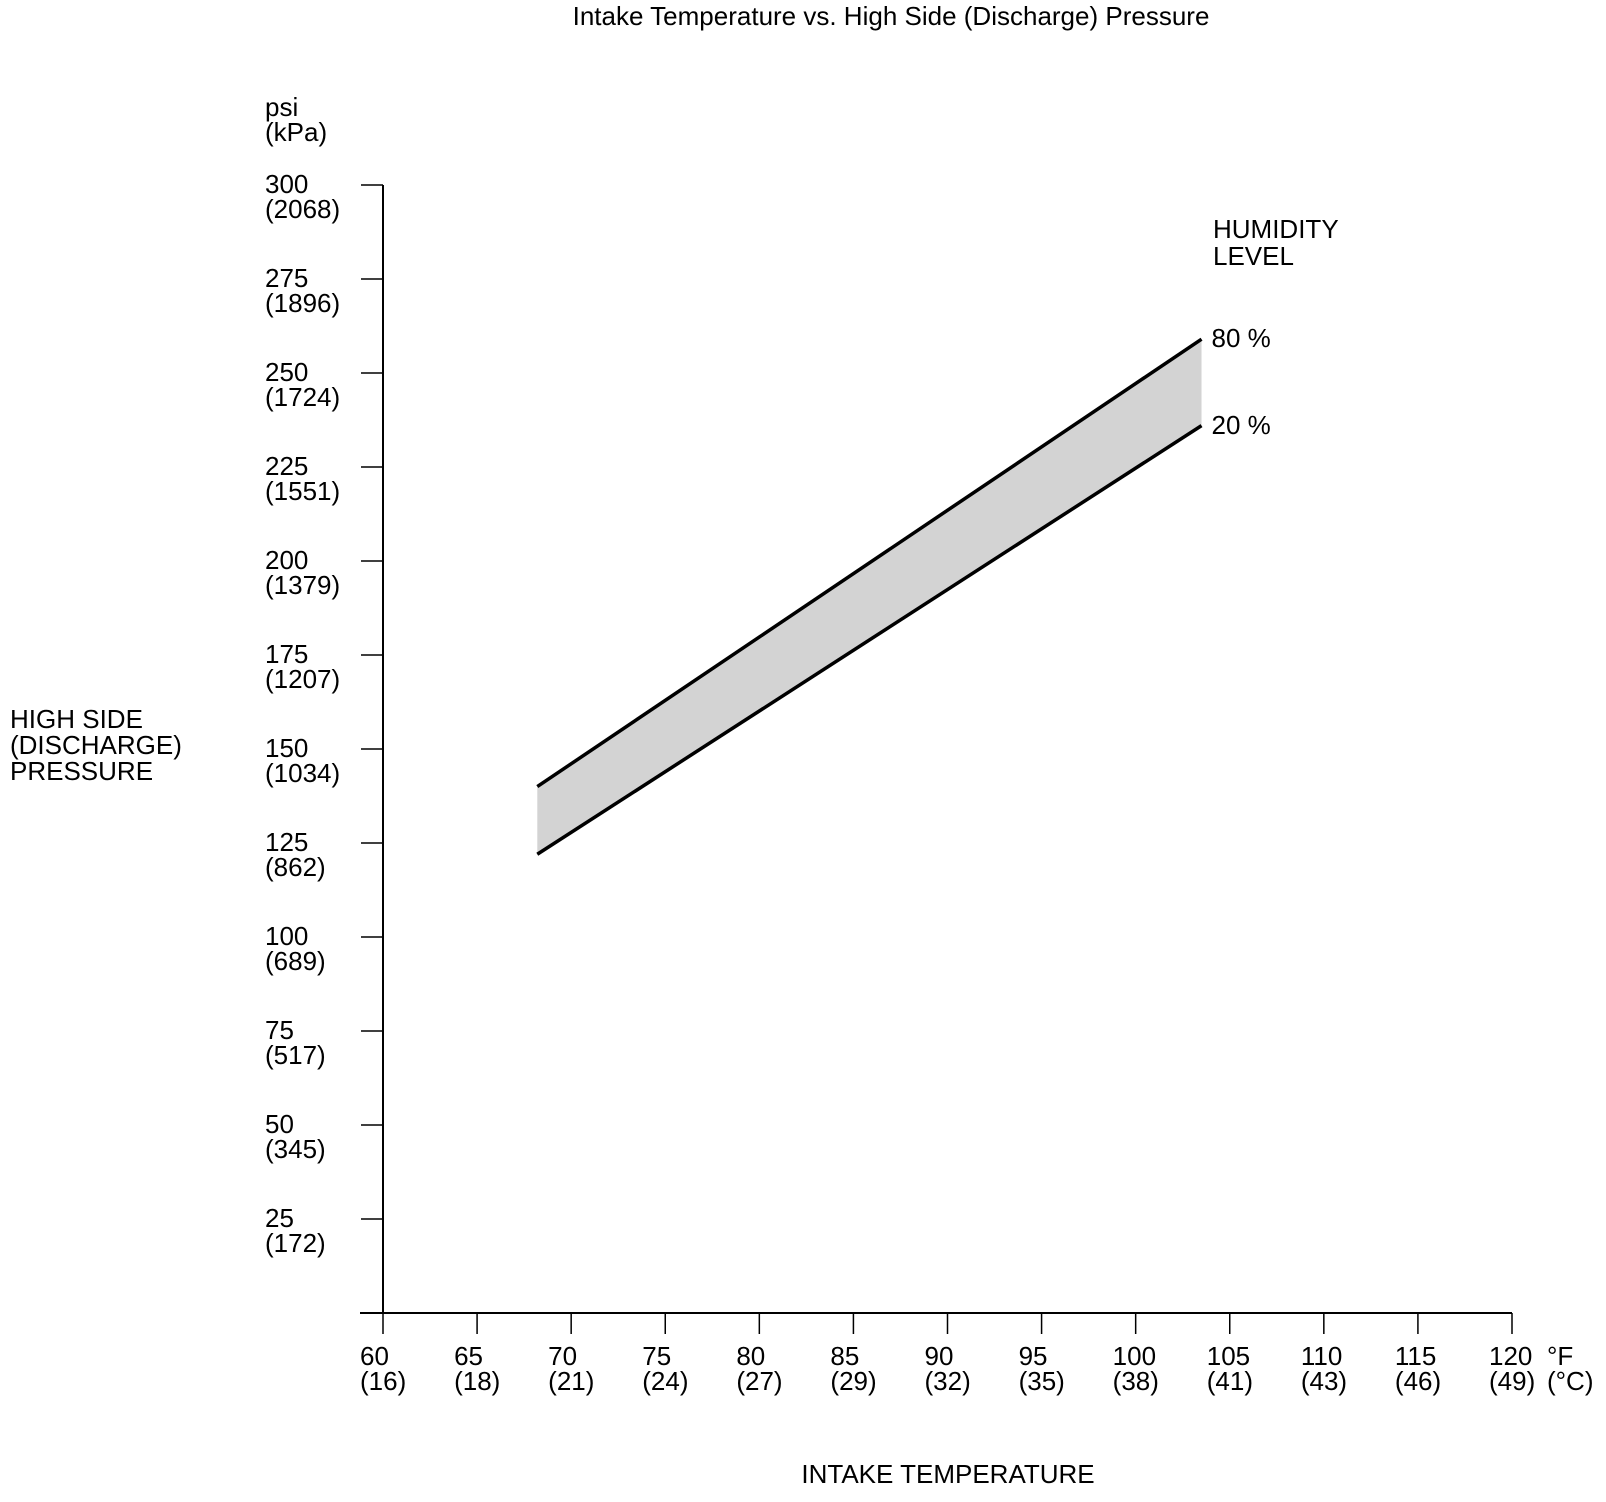 Image resolution: width=1606 pixels, height=1502 pixels. I want to click on y-tick-label: 100 (689), so click(295, 948).